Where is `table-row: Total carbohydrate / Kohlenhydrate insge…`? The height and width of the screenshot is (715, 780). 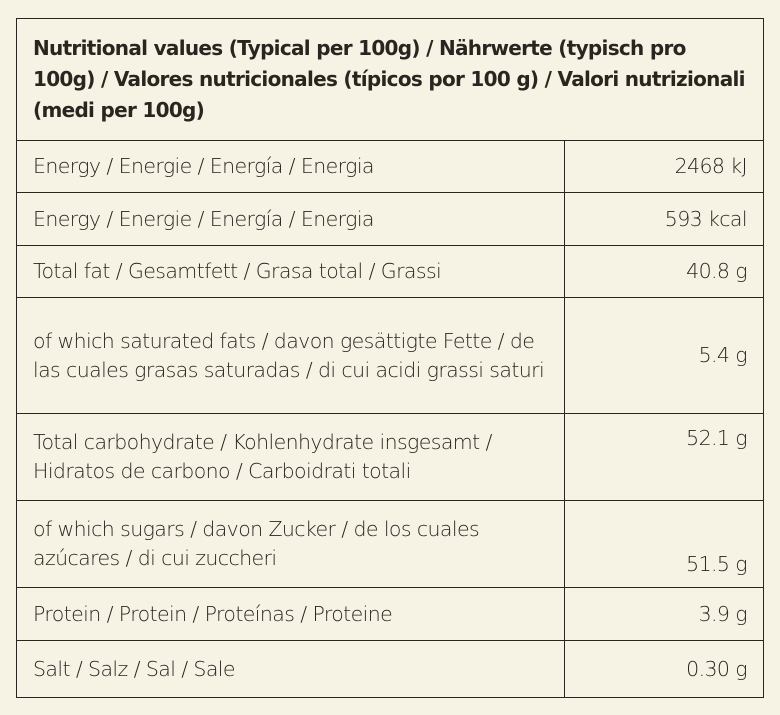
table-row: Total carbohydrate / Kohlenhydrate insge… is located at coordinates (390, 457).